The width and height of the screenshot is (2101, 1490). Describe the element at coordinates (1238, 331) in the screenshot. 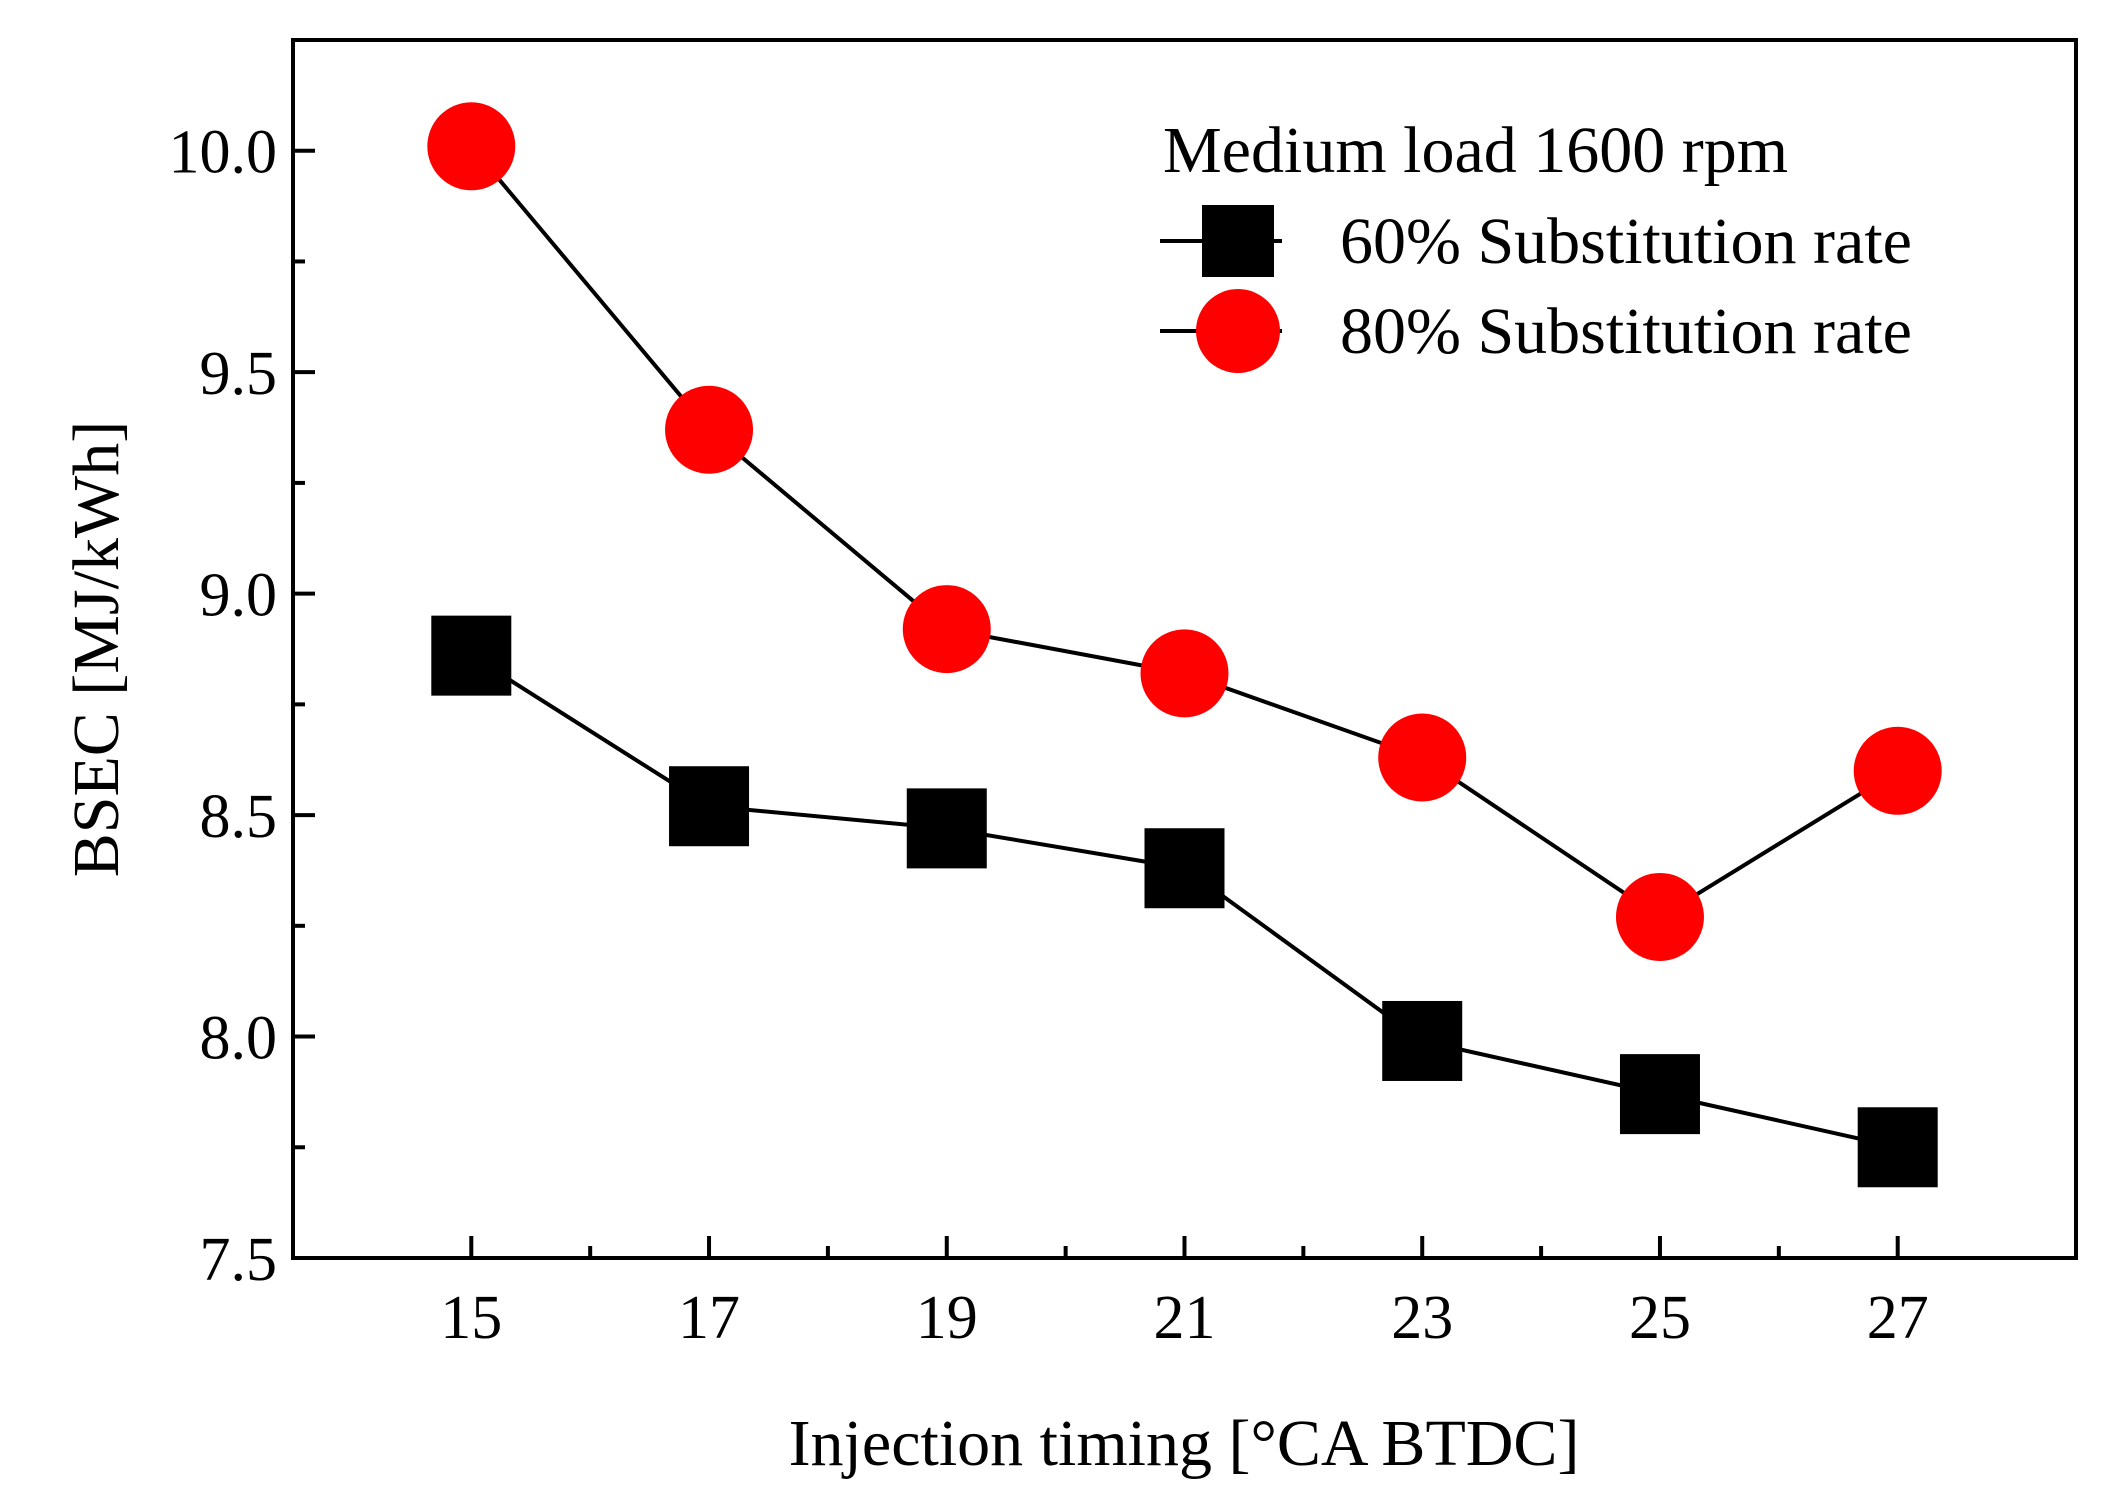

I see `legend-circle-marker` at that location.